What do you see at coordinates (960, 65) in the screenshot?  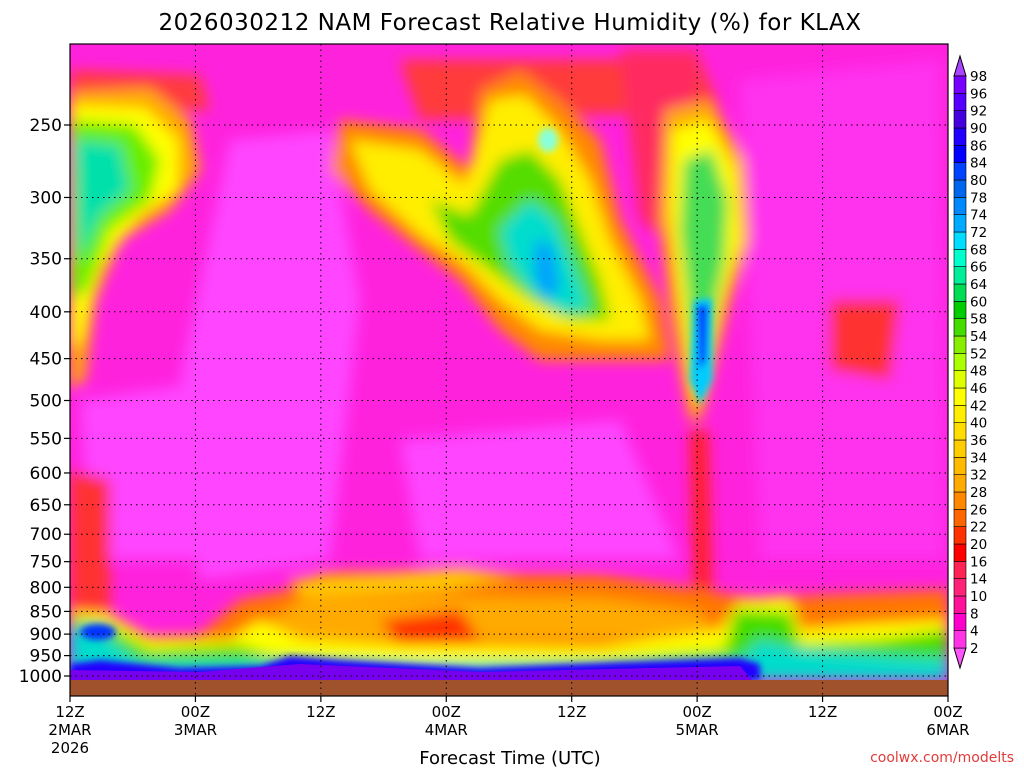 I see `colorbar-extend-max` at bounding box center [960, 65].